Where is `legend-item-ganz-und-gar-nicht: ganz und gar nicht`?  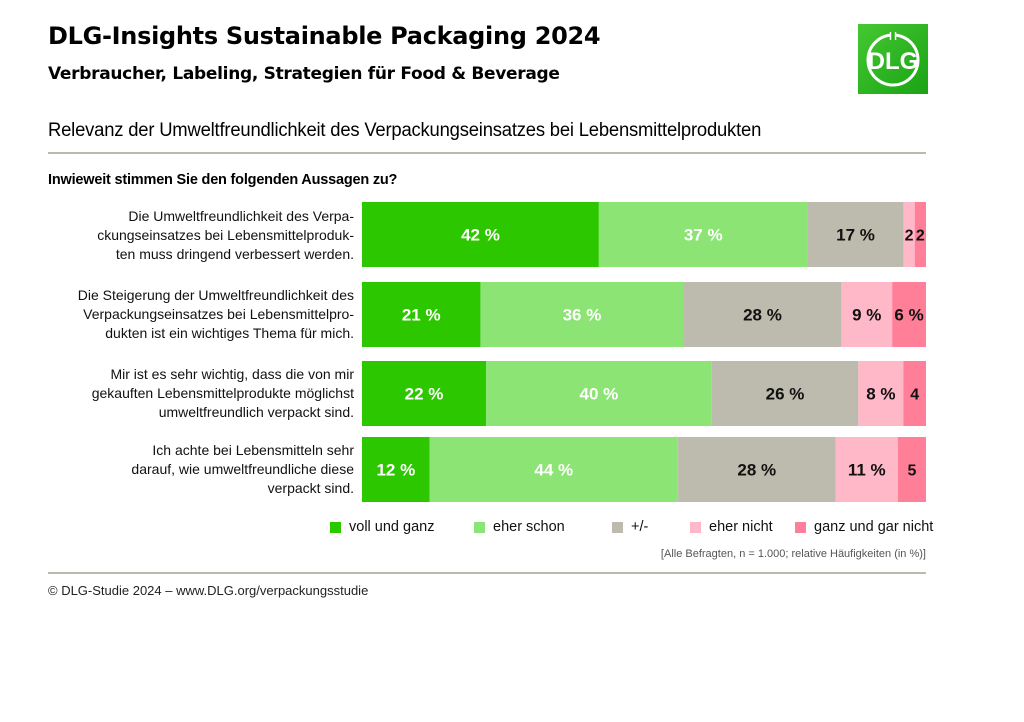
legend-item-ganz-und-gar-nicht: ganz und gar nicht is located at coordinates (864, 527).